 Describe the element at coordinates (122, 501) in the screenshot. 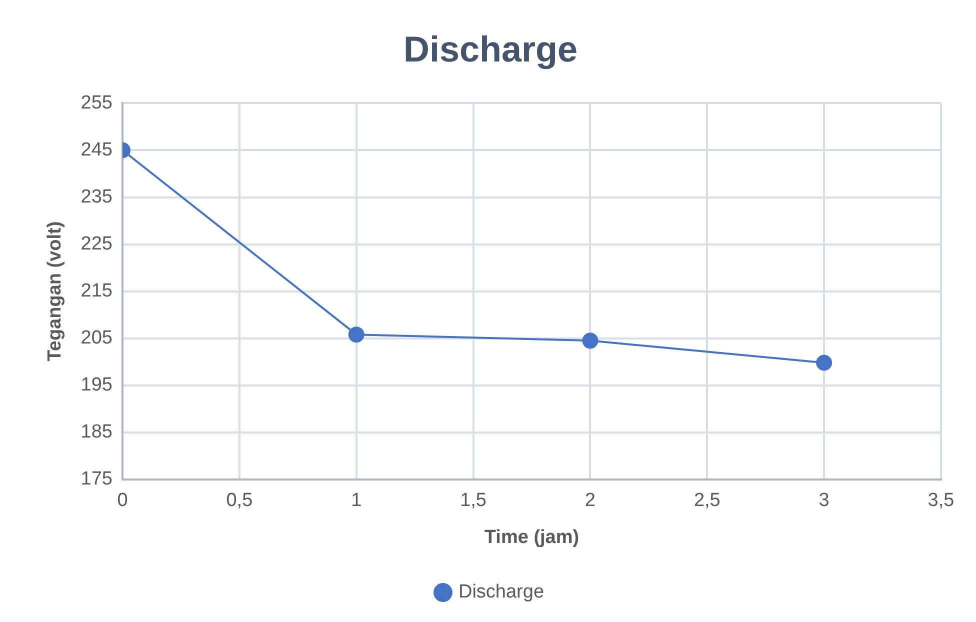

I see `x-tick-label: 0` at that location.